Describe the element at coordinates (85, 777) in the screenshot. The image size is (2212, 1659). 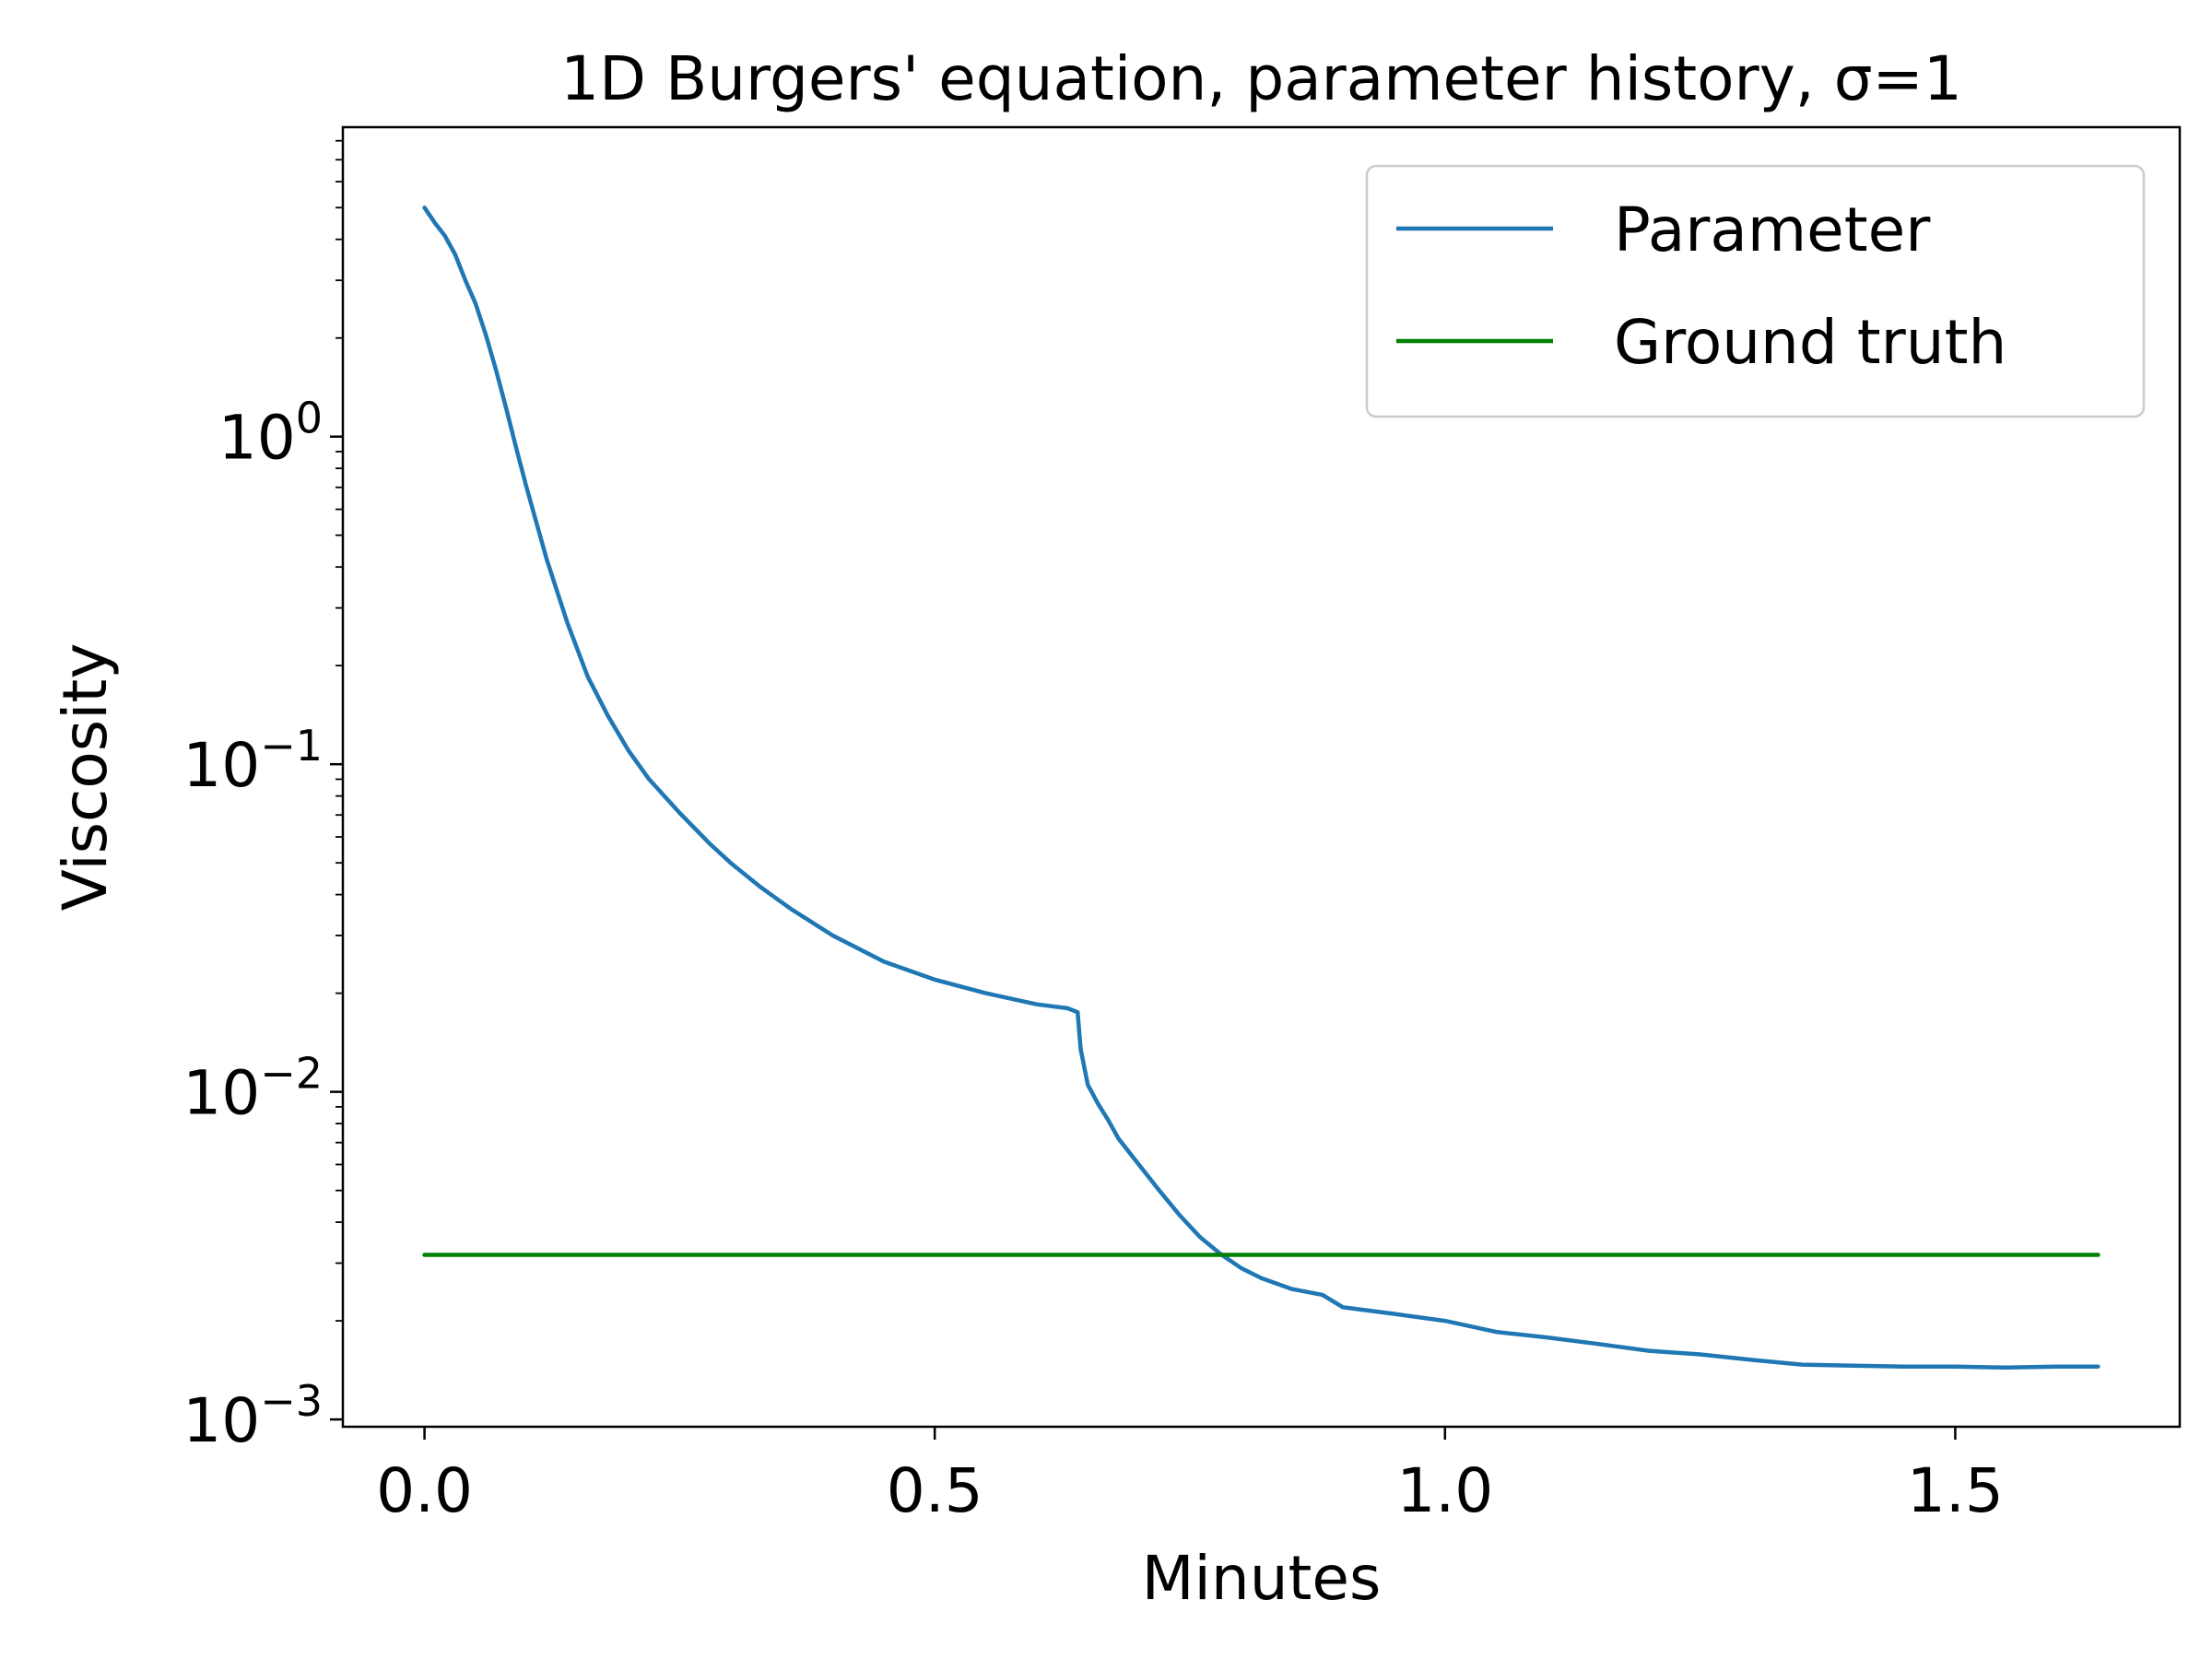
I see `y-axis-label: Viscosity` at that location.